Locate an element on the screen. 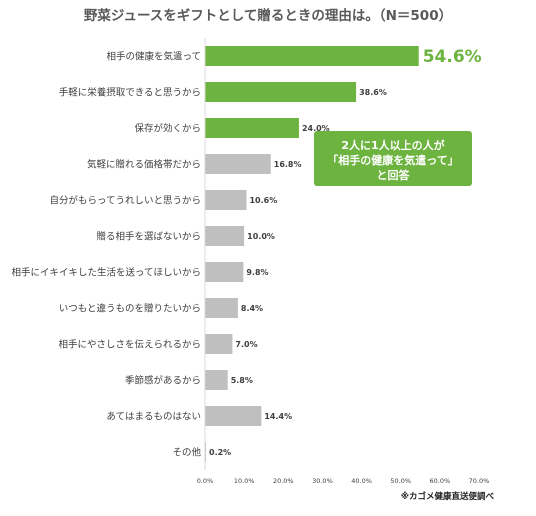 The image size is (536, 516). chart-title: 野菜ジュースをギフトとして贈るときの理由は。（N＝500） is located at coordinates (268, 15).